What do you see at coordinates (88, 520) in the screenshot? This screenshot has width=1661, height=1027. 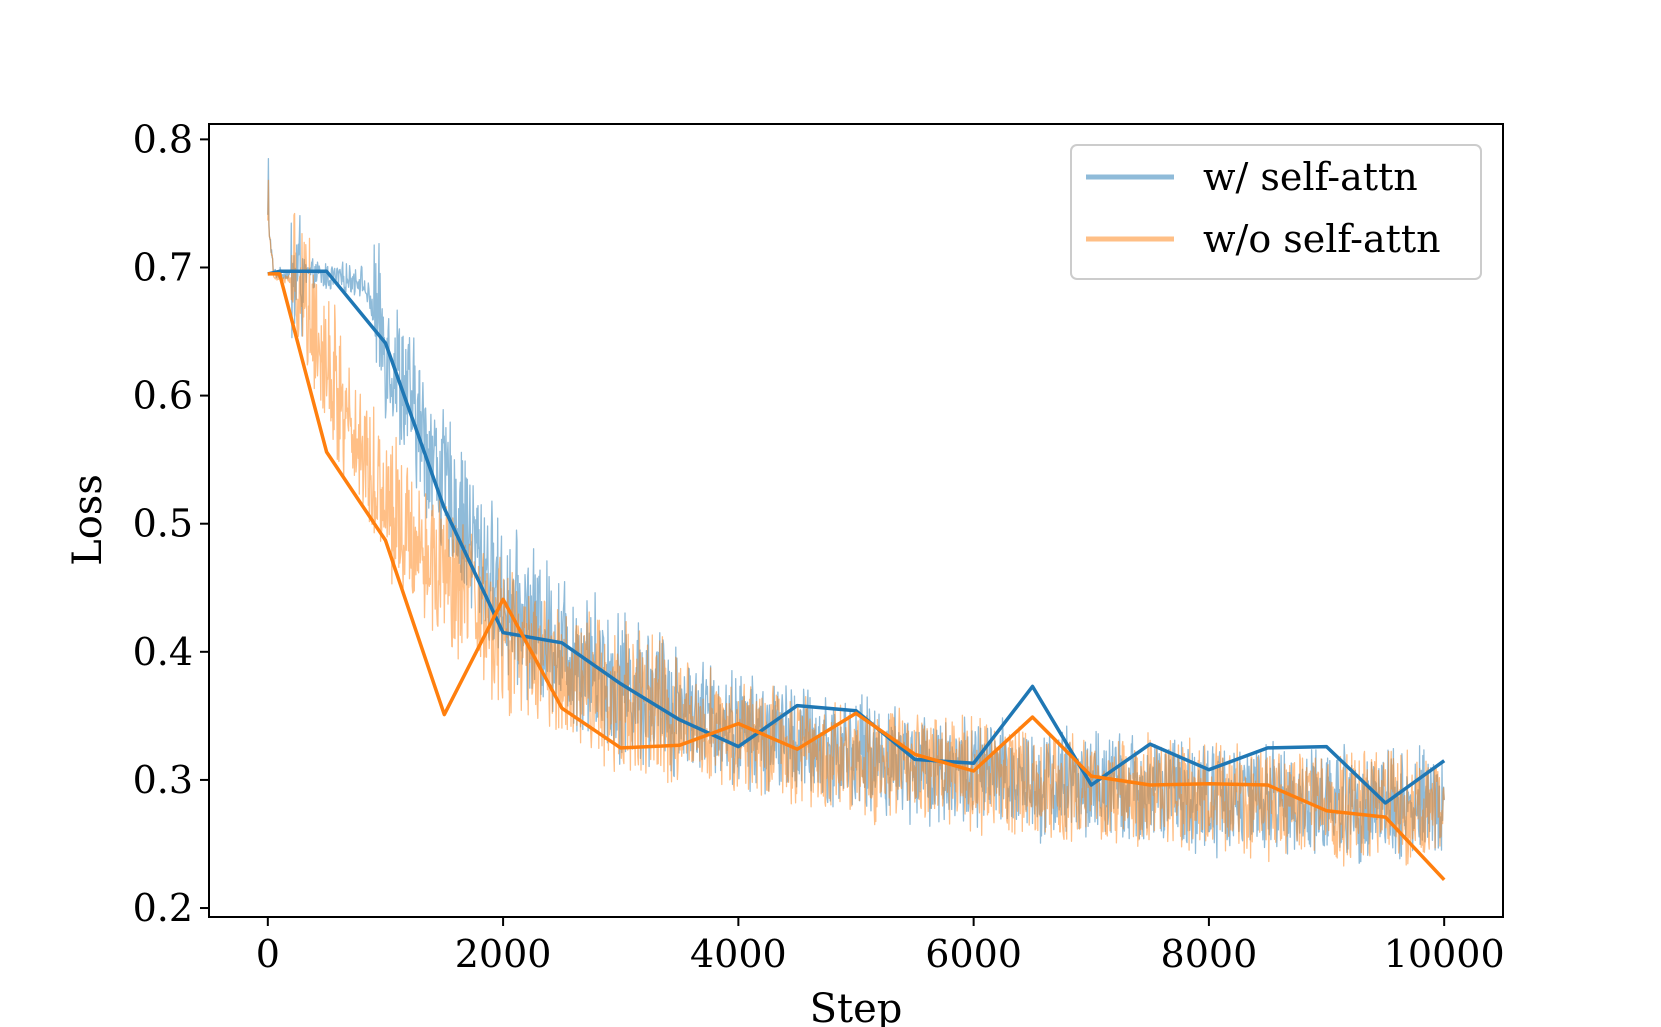 I see `y-axis-label: Loss` at bounding box center [88, 520].